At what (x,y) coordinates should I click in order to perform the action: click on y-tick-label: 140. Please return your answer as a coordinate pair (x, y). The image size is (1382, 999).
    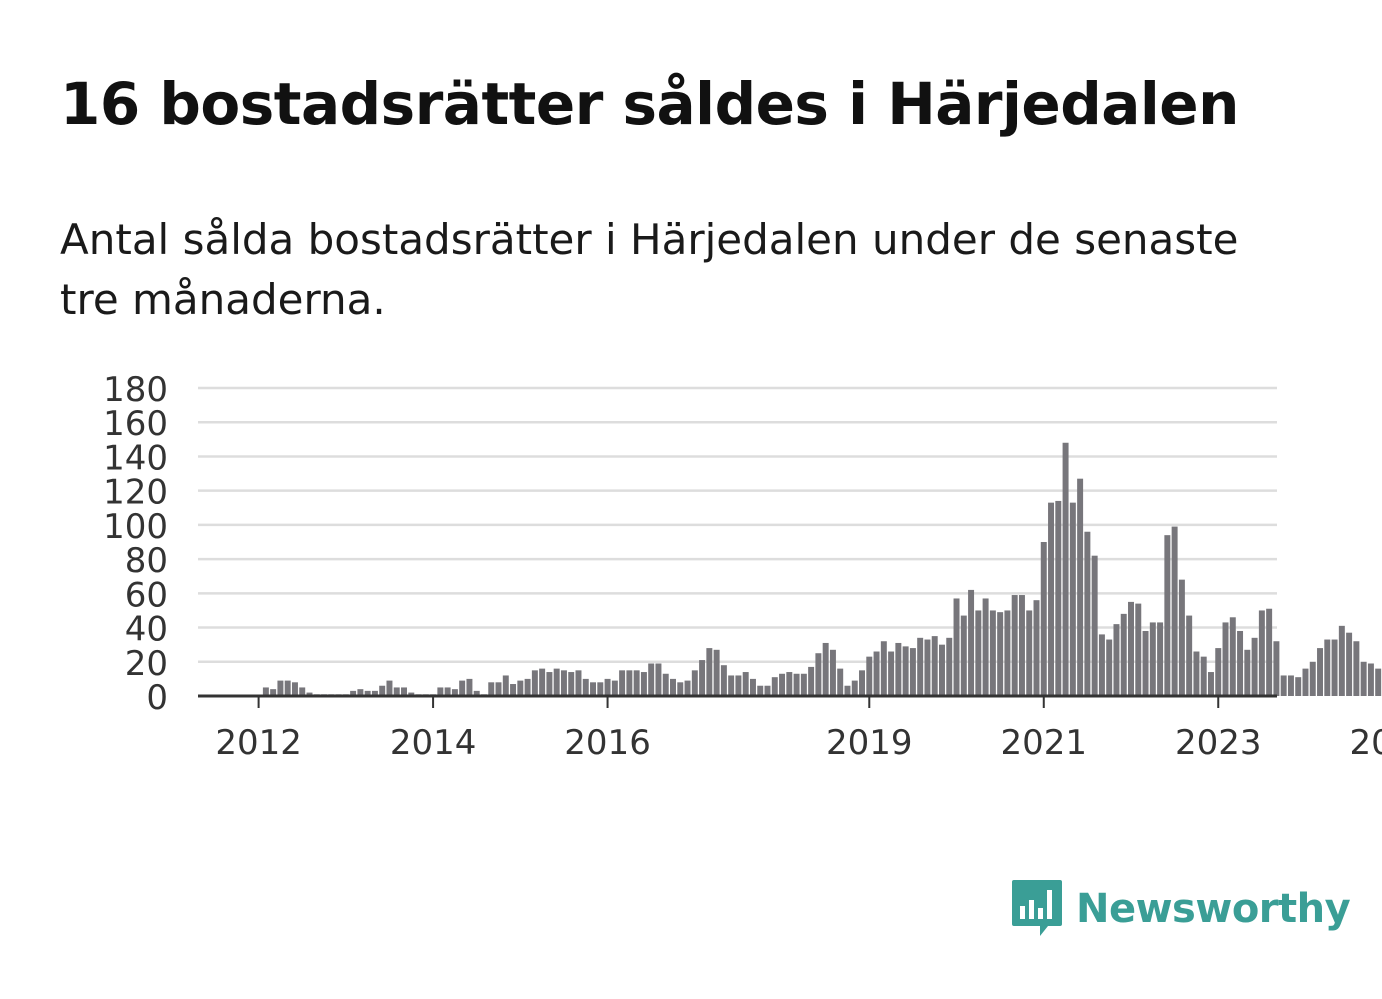
    Looking at the image, I should click on (135, 458).